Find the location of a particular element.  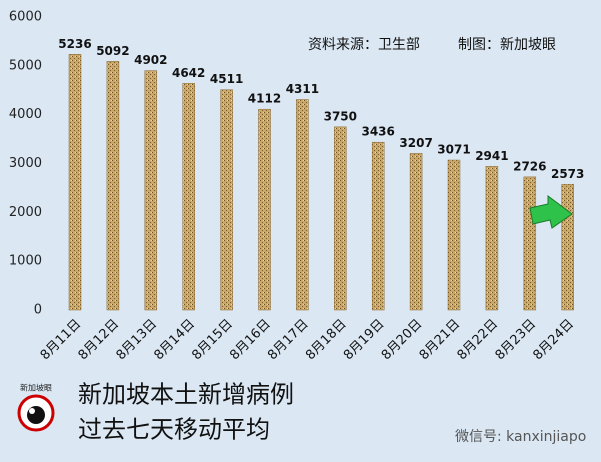

arrow is located at coordinates (551, 212).